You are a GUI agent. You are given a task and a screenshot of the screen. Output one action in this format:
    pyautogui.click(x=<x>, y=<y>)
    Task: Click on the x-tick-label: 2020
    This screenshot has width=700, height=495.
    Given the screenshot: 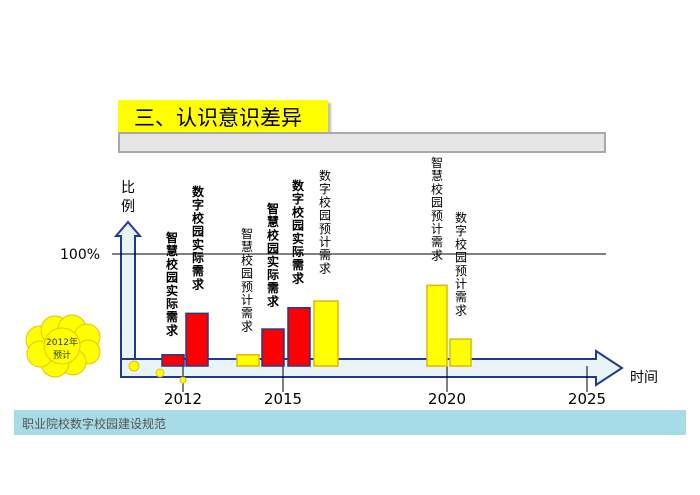 What is the action you would take?
    pyautogui.click(x=447, y=399)
    